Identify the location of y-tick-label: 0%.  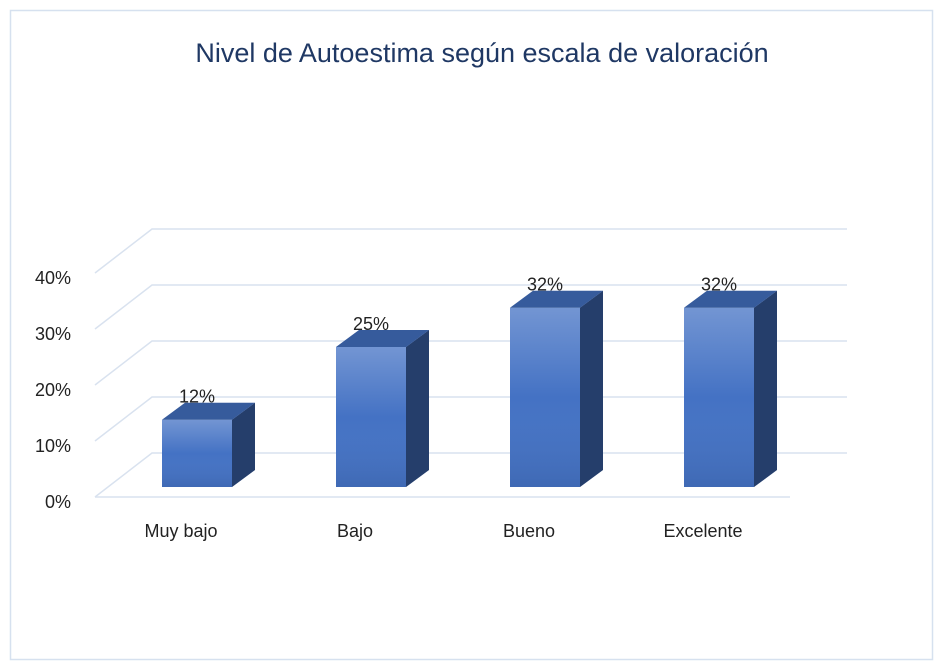
(58, 502).